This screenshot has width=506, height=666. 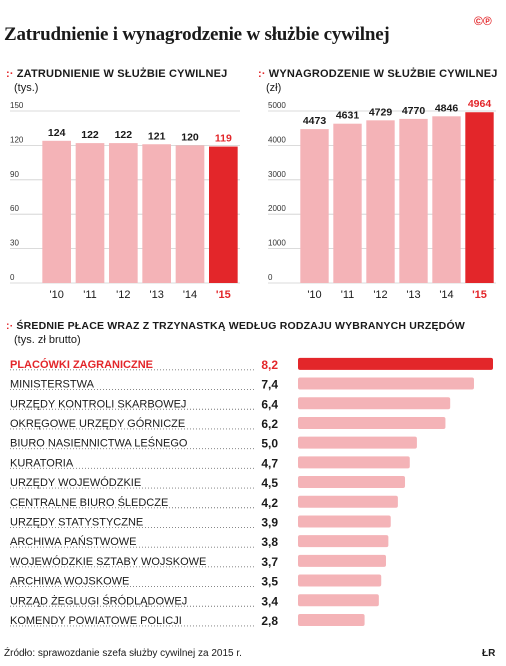 I want to click on chart2-category-label: '14, so click(x=446, y=295).